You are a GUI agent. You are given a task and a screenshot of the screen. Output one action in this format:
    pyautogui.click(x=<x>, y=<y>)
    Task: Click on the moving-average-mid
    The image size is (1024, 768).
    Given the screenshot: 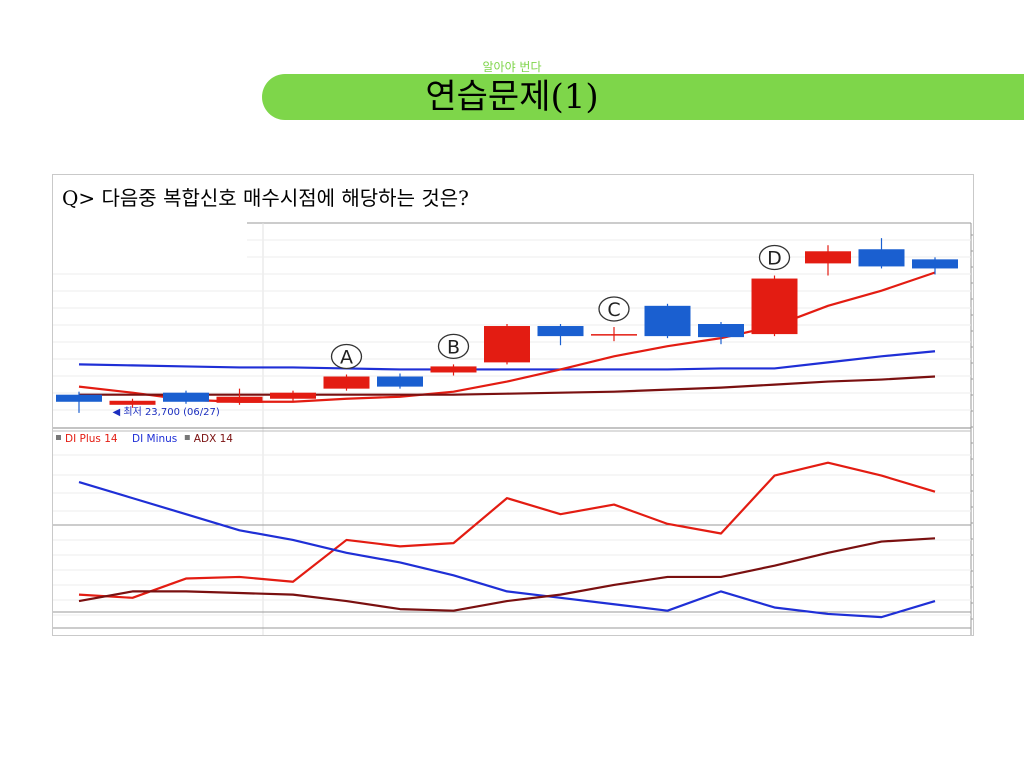 What is the action you would take?
    pyautogui.click(x=507, y=385)
    